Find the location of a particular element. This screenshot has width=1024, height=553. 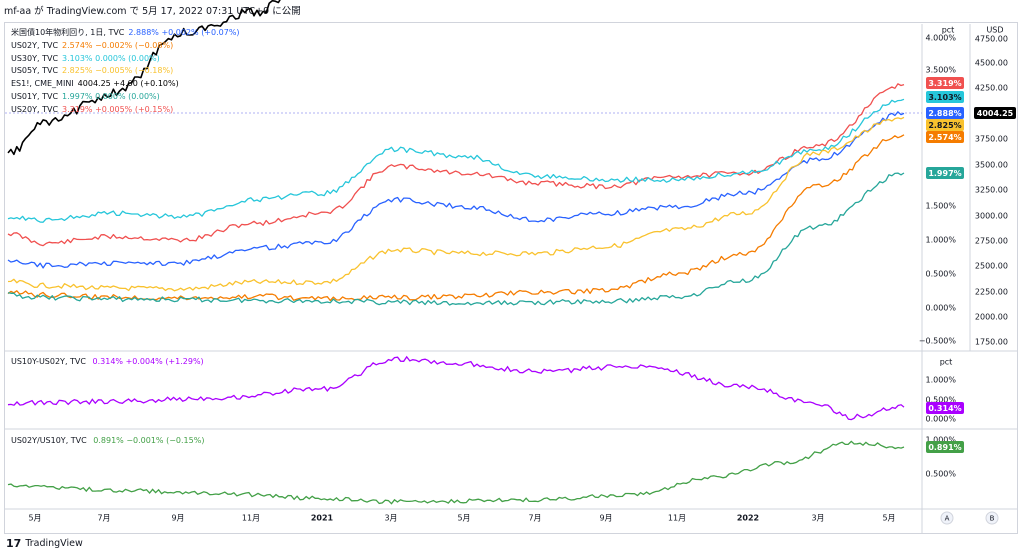

spread-price-label-bg is located at coordinates (945, 408).